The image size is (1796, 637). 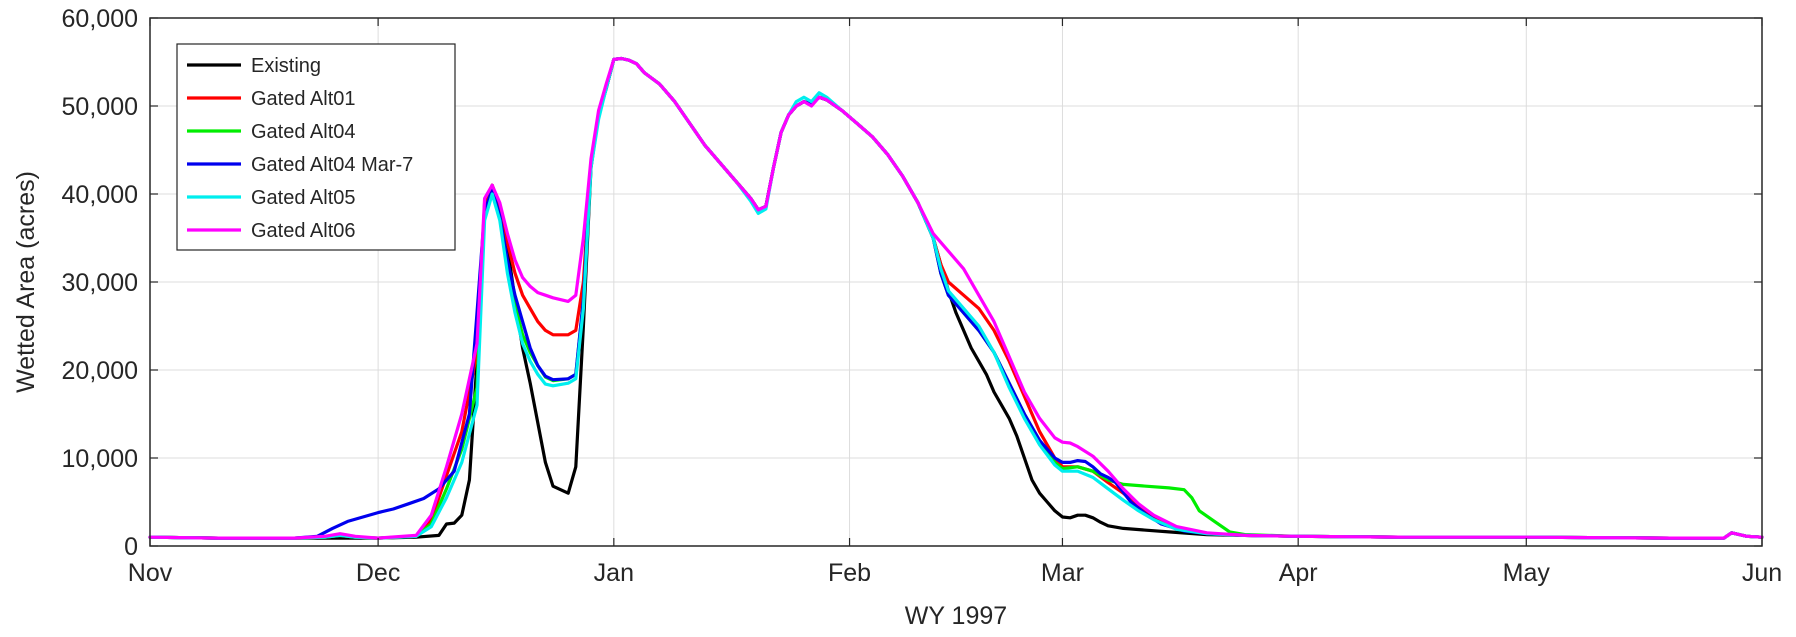 I want to click on legend-entry-label: Gated Alt06, so click(x=303, y=231).